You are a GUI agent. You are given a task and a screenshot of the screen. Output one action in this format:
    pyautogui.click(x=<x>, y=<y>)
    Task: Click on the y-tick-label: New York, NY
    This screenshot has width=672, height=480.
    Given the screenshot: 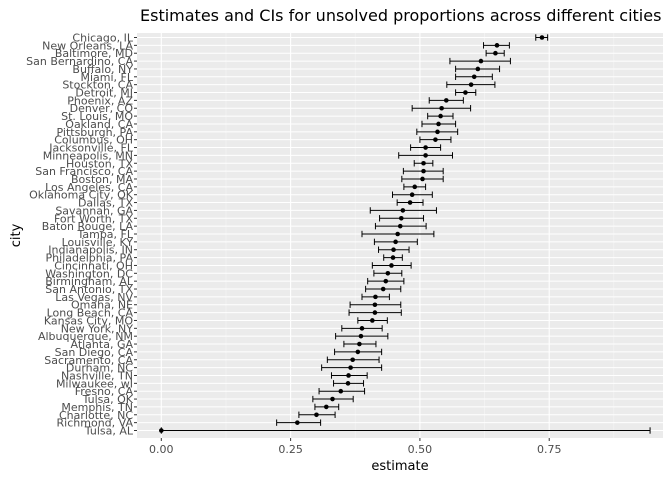 What is the action you would take?
    pyautogui.click(x=97, y=328)
    